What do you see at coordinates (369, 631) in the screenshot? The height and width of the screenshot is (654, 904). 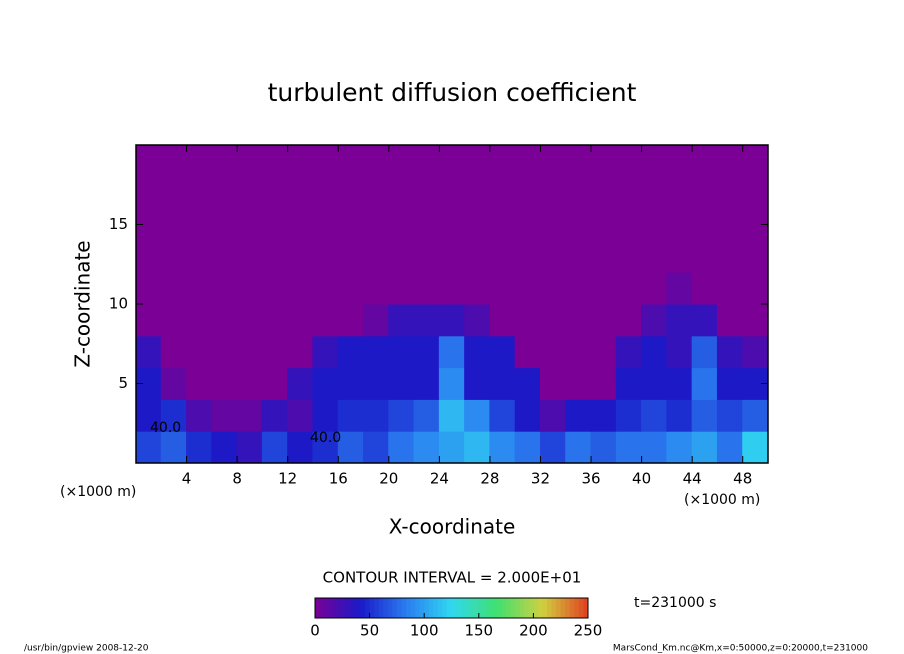 I see `colorbar-tick-label: 50` at bounding box center [369, 631].